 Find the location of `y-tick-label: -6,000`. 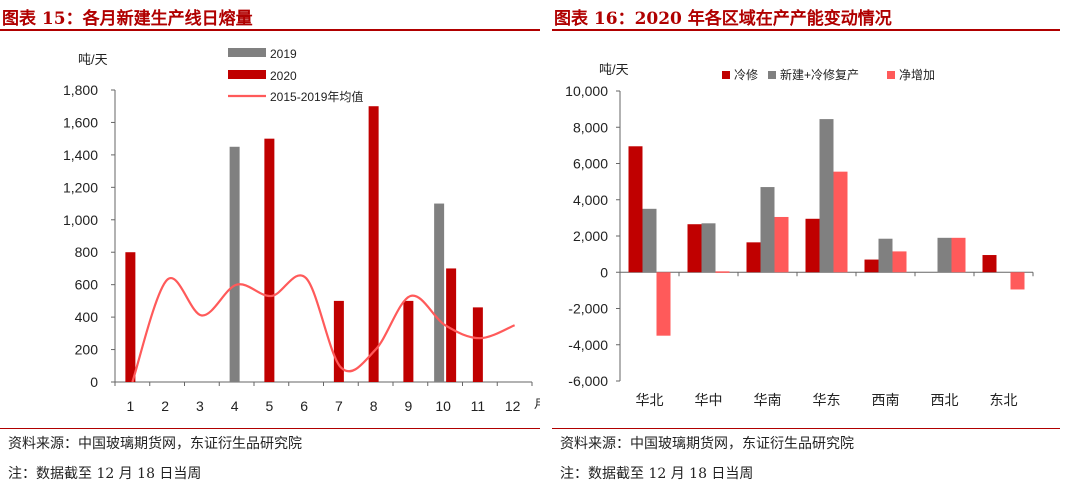

y-tick-label: -6,000 is located at coordinates (588, 381).